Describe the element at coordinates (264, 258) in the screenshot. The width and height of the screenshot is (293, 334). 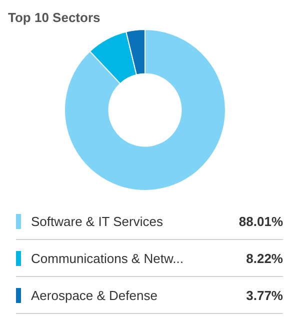
I see `data-label: 8.22%` at that location.